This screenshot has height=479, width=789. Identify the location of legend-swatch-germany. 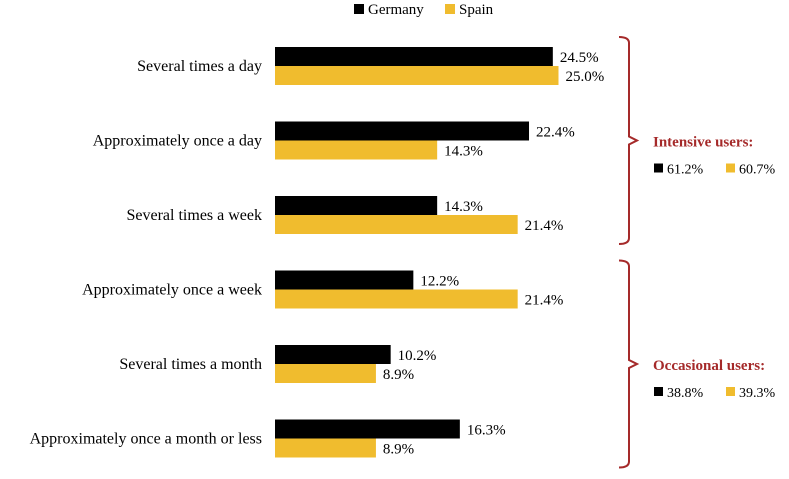
(359, 9).